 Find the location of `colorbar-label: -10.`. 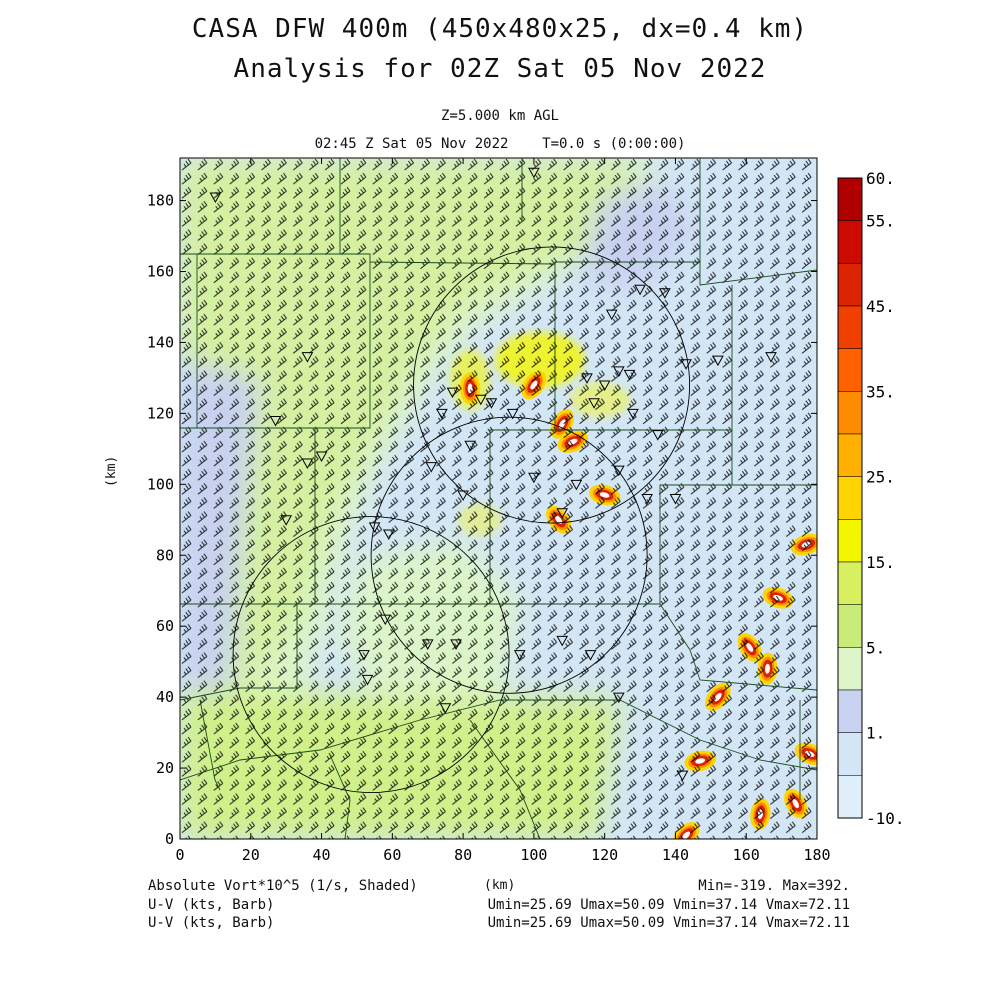

colorbar-label: -10. is located at coordinates (885, 818).